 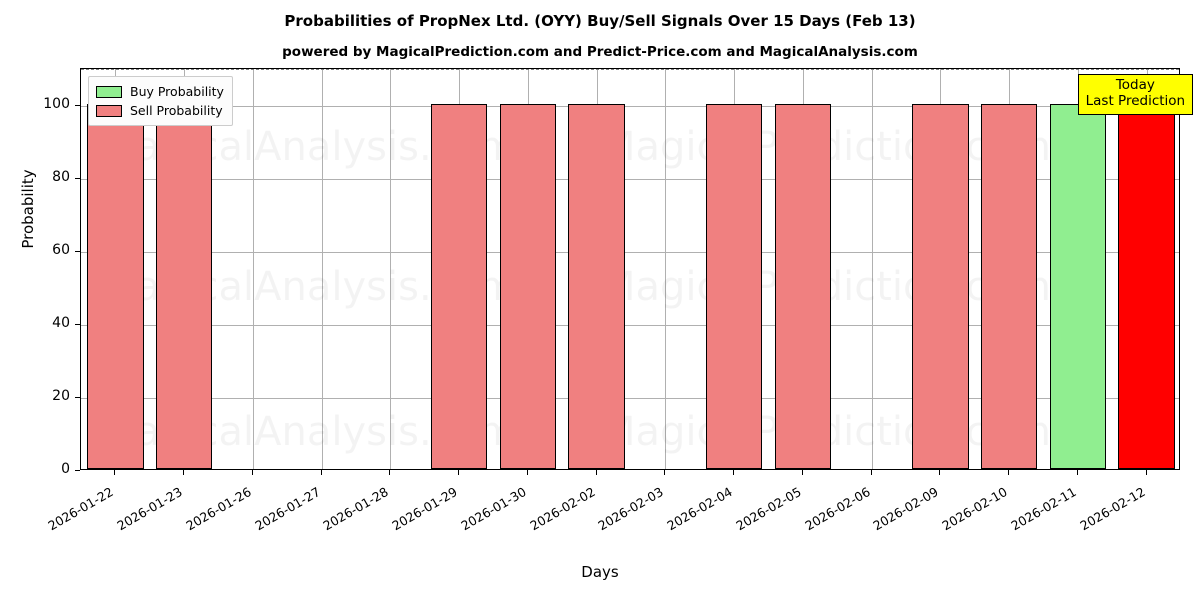 What do you see at coordinates (56, 103) in the screenshot?
I see `y-tick-label: 100` at bounding box center [56, 103].